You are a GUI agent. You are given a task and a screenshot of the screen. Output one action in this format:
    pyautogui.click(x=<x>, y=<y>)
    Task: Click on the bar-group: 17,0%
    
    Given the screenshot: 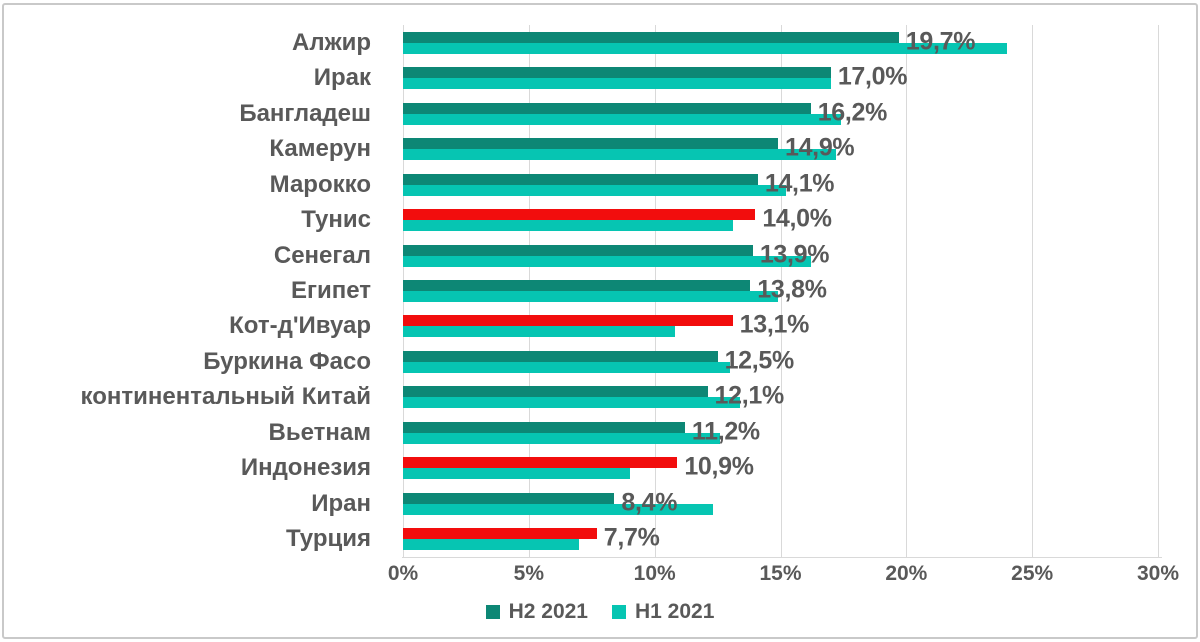 What is the action you would take?
    pyautogui.click(x=783, y=77)
    